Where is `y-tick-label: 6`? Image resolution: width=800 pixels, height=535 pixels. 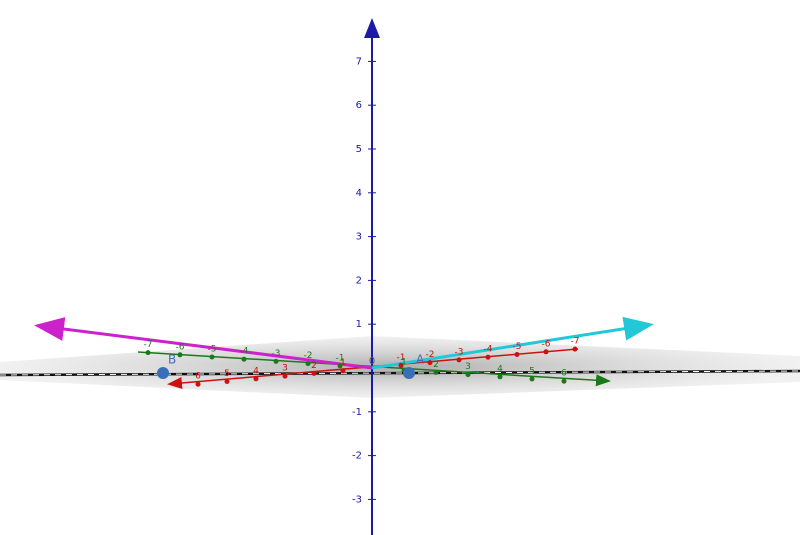 y-tick-label: 6 is located at coordinates (564, 374).